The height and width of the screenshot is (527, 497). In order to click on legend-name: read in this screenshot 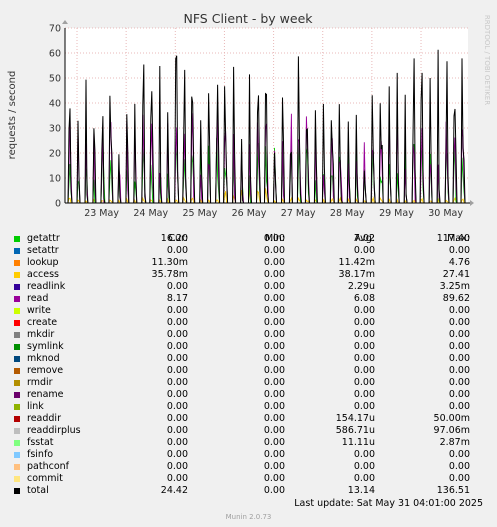, I will do `click(38, 298)`.